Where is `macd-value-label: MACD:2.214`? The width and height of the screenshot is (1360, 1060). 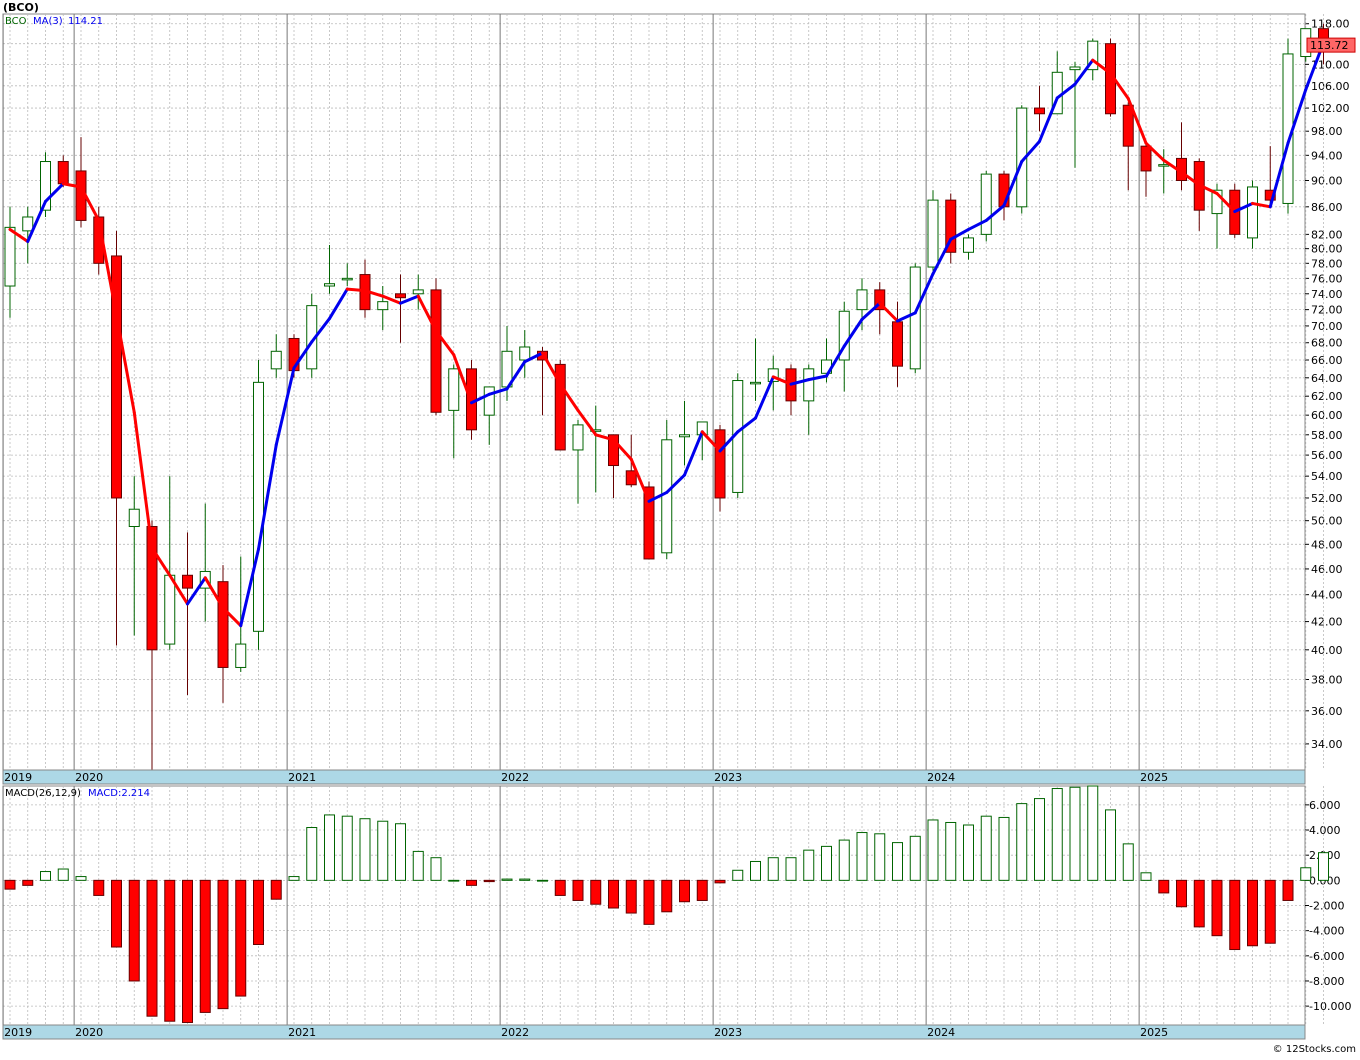
macd-value-label: MACD:2.214 is located at coordinates (119, 793).